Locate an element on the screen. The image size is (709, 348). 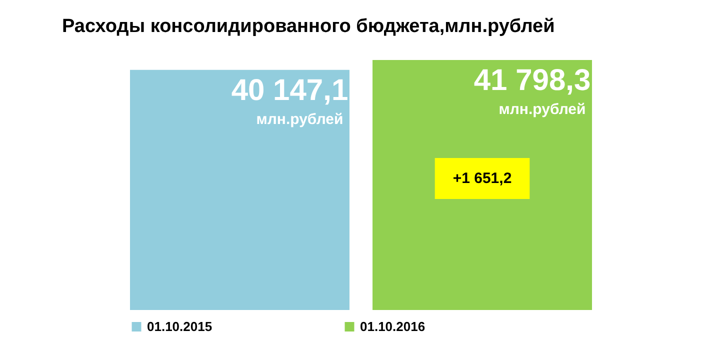
legend-label: 01.10.2015 is located at coordinates (179, 326).